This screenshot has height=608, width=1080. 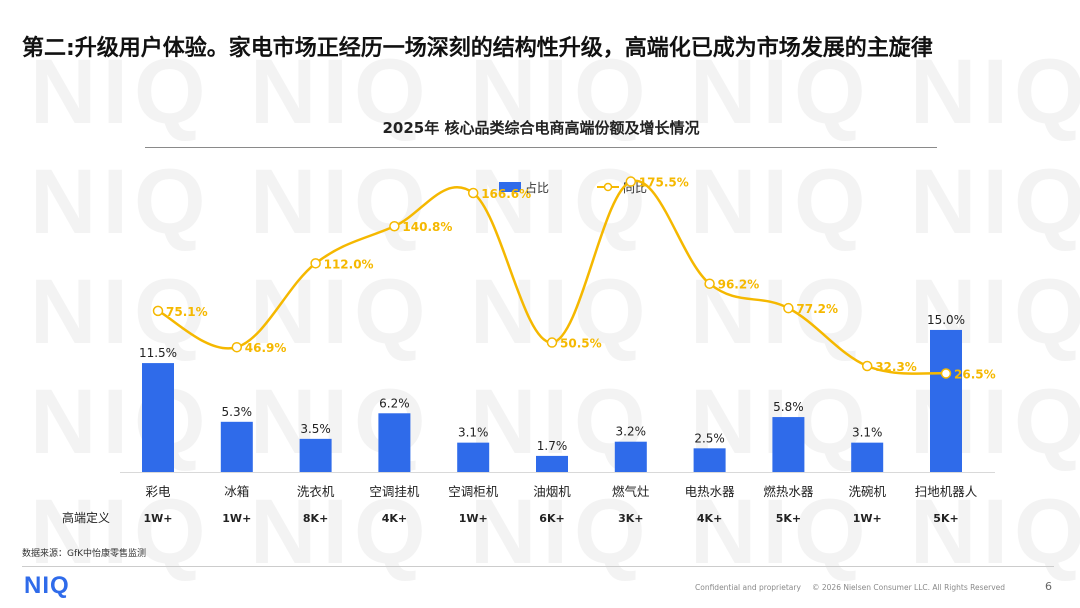 I want to click on bar-value-label: 1.7%, so click(x=552, y=446).